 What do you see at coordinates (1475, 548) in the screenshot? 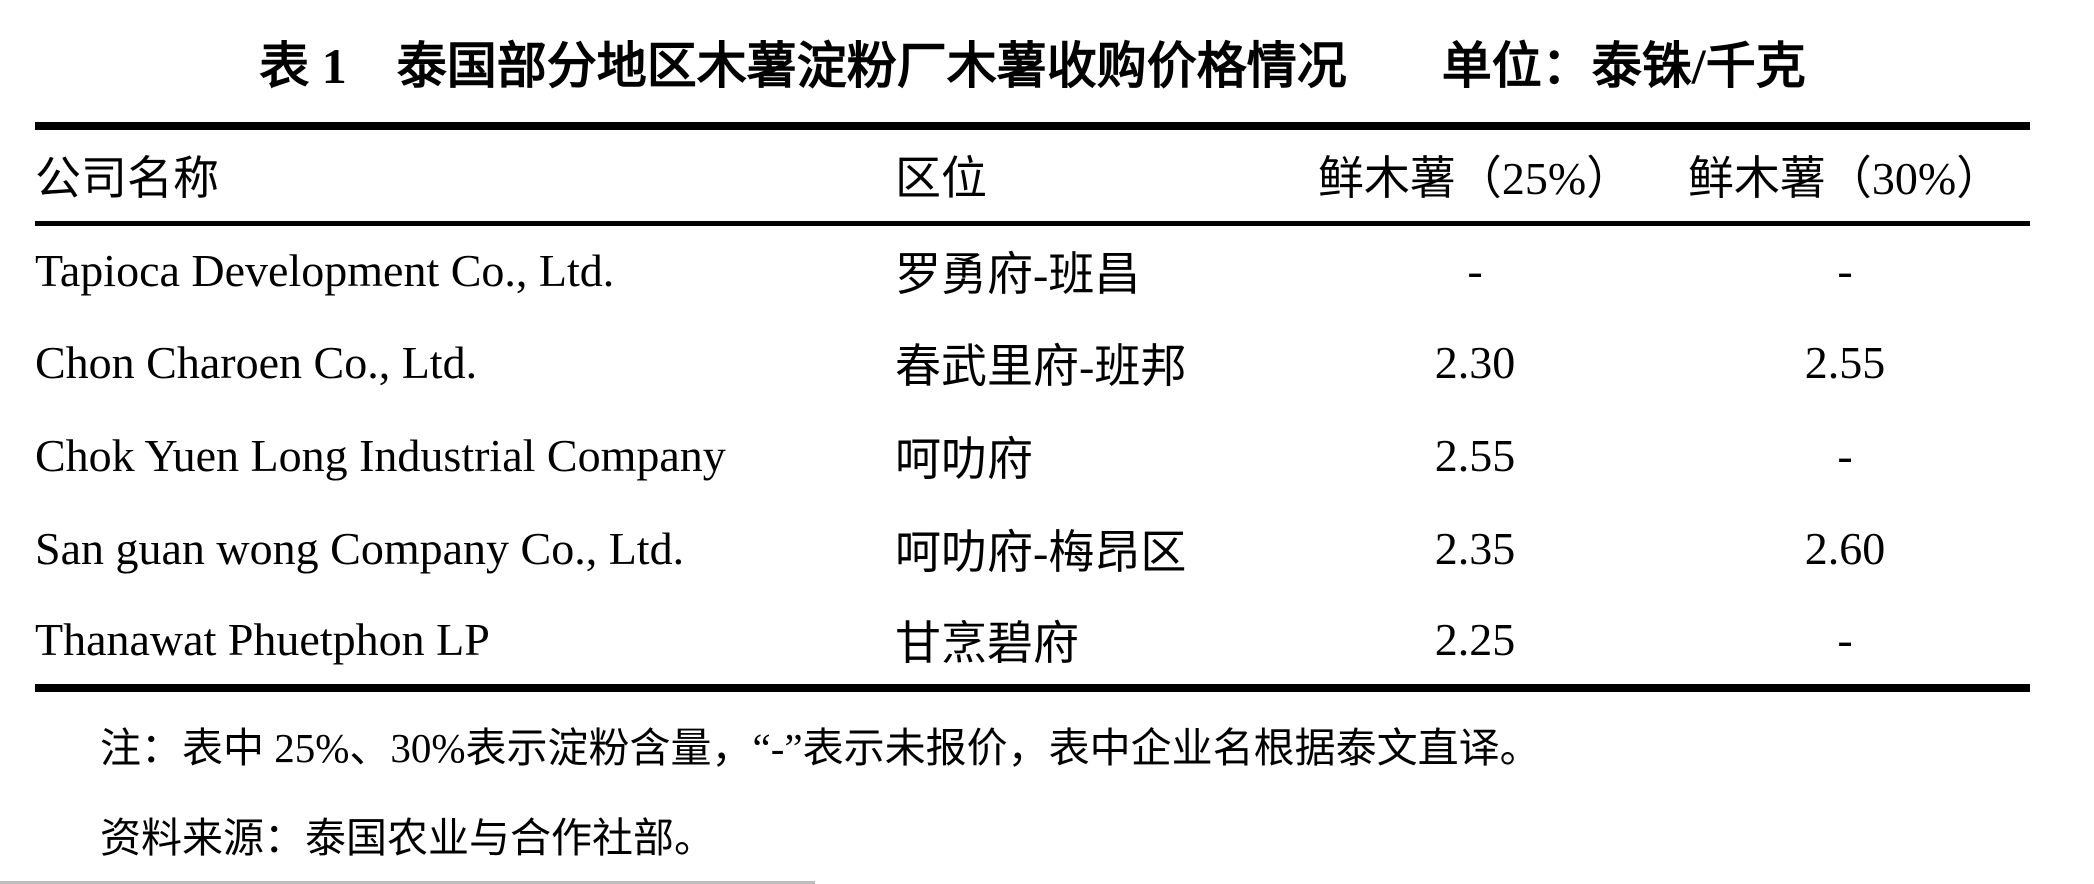
I see `price-25-value: 2.35` at bounding box center [1475, 548].